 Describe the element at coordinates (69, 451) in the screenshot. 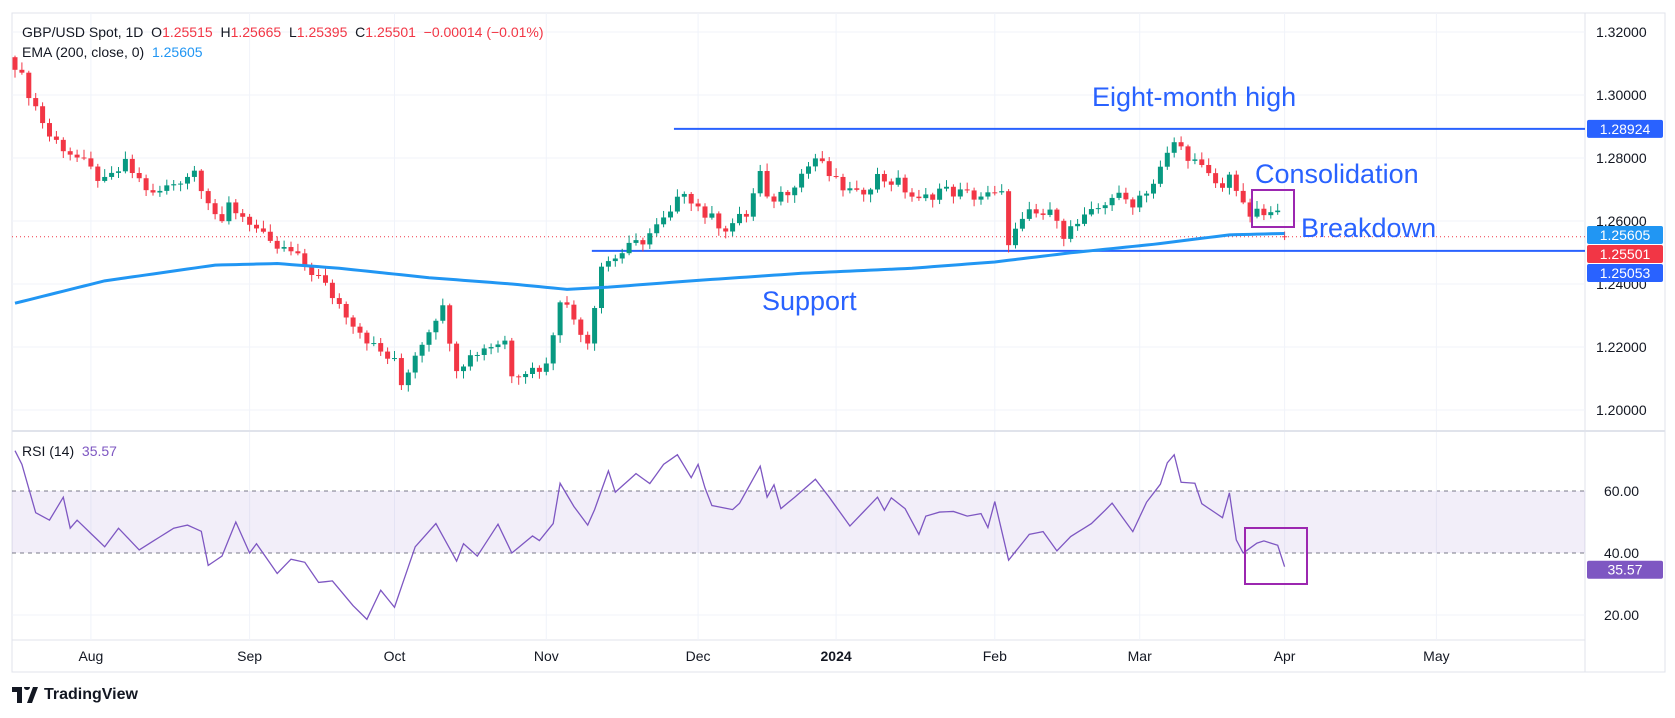

I see `rsi-legend: RSI (14) 35.57` at that location.